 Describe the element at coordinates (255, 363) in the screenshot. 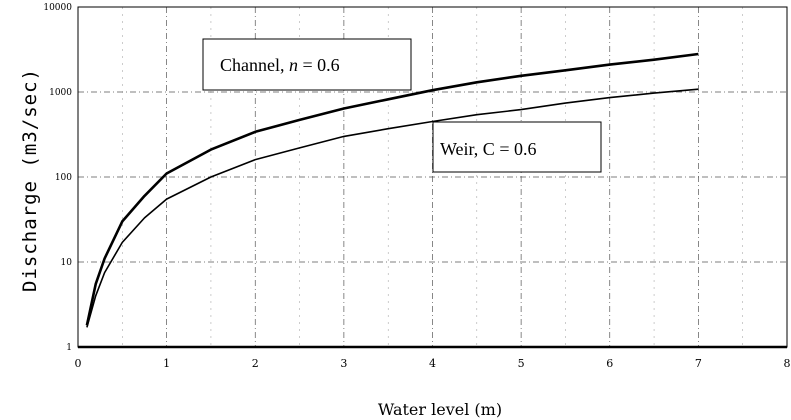

I see `x-tick-label: 2` at that location.